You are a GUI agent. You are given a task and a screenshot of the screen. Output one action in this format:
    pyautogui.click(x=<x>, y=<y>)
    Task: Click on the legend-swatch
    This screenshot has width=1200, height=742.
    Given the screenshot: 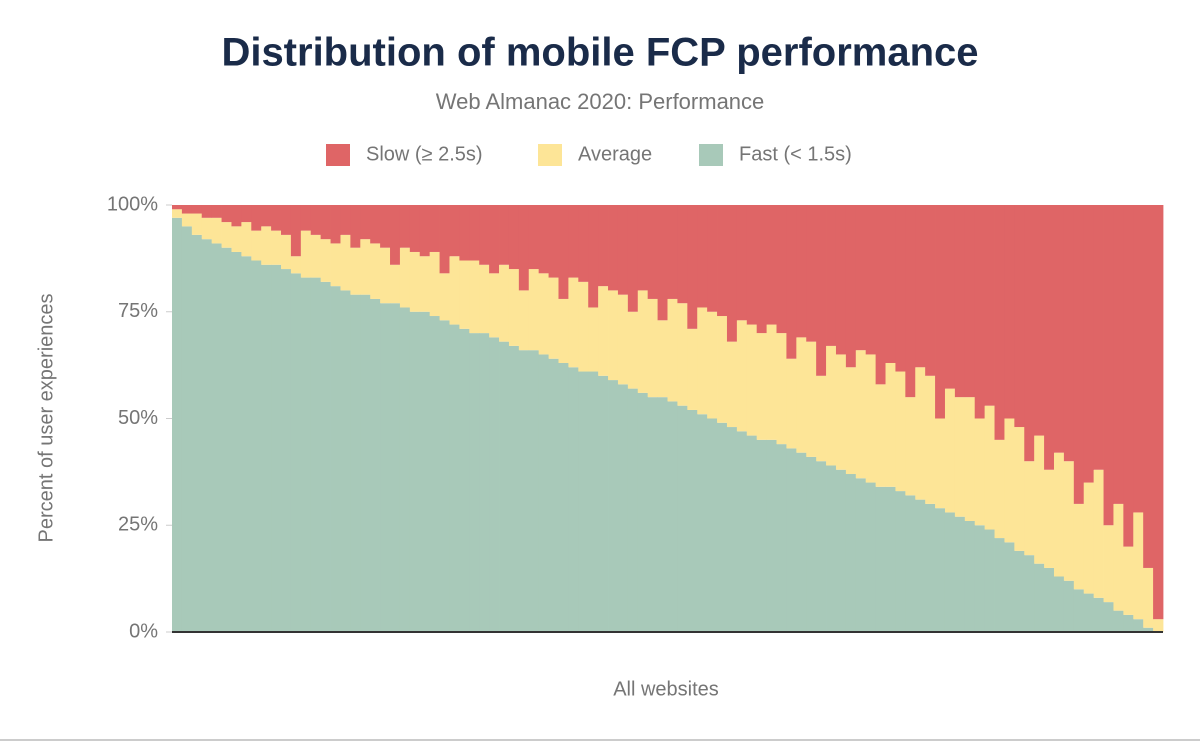 What is the action you would take?
    pyautogui.click(x=338, y=155)
    